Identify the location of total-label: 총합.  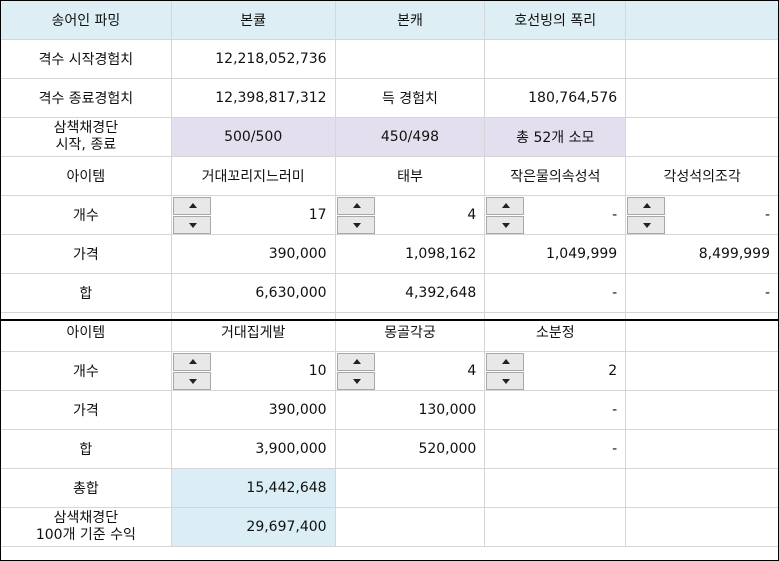
(86, 488).